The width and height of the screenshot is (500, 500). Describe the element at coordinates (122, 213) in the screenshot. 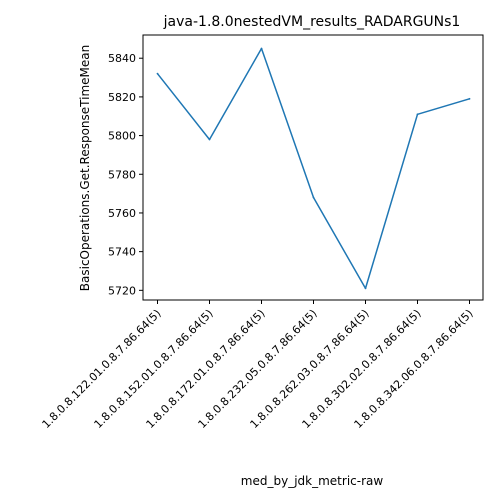

I see `y-tick-label: 5760` at that location.